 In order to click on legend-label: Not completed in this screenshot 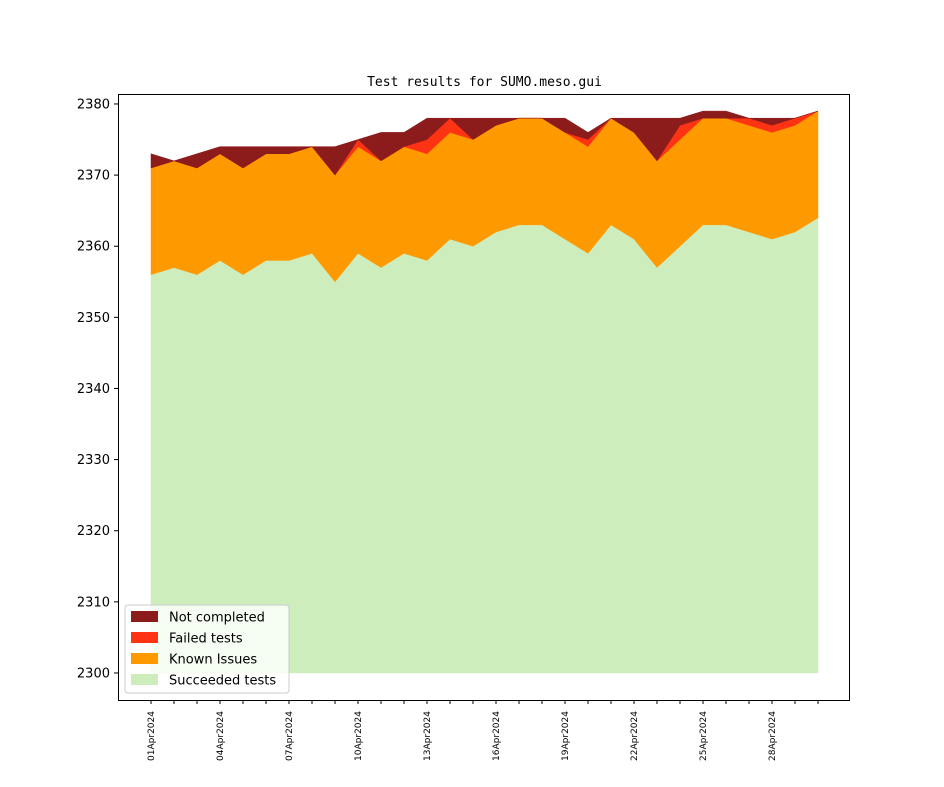, I will do `click(217, 618)`.